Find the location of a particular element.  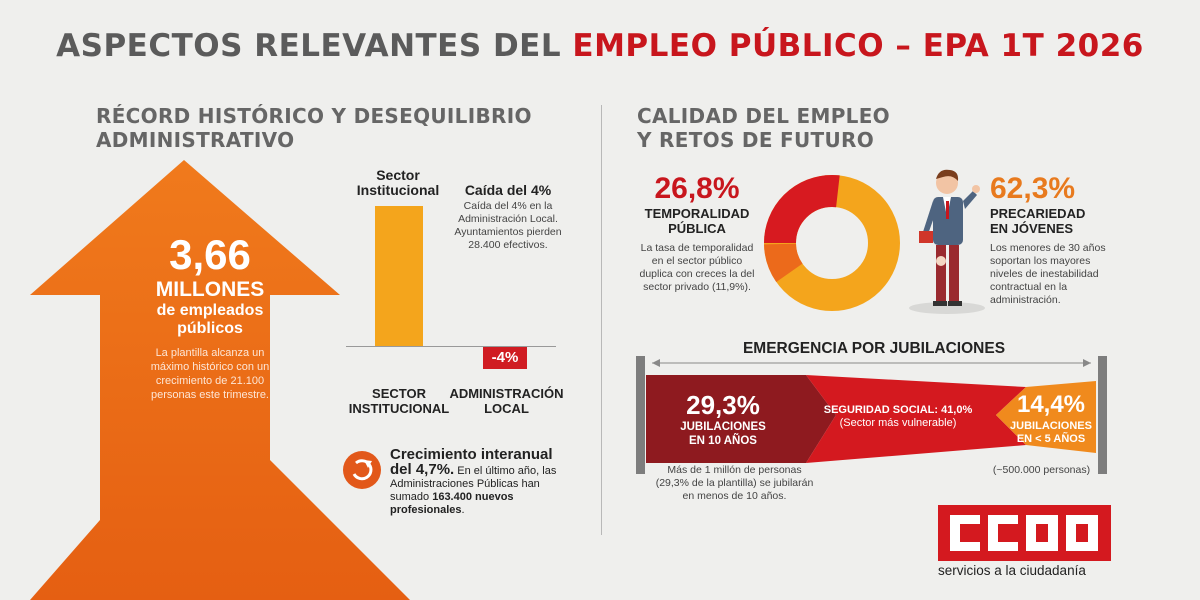

left-heading-line2: ADMINISTRATIVO is located at coordinates (195, 140).